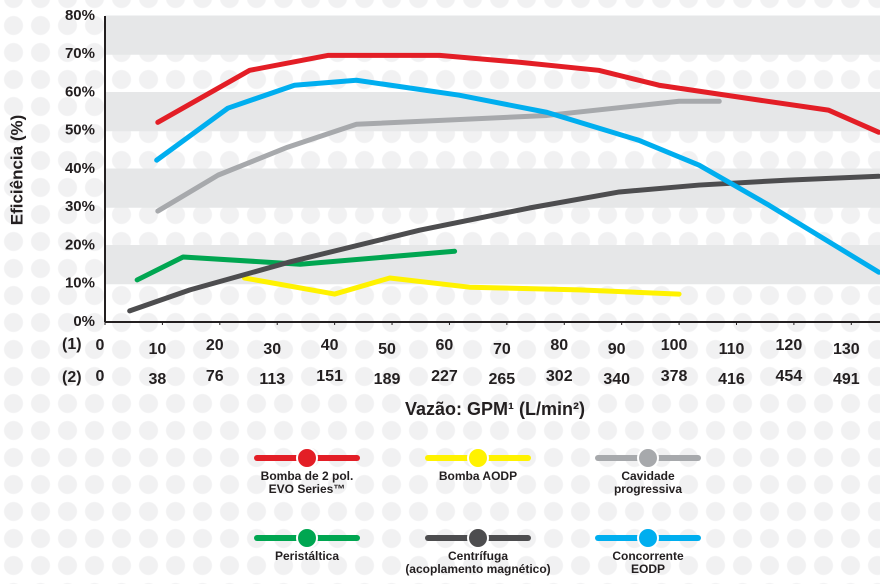 The height and width of the screenshot is (584, 880). I want to click on x-tick-label-lpm: 340, so click(616, 379).